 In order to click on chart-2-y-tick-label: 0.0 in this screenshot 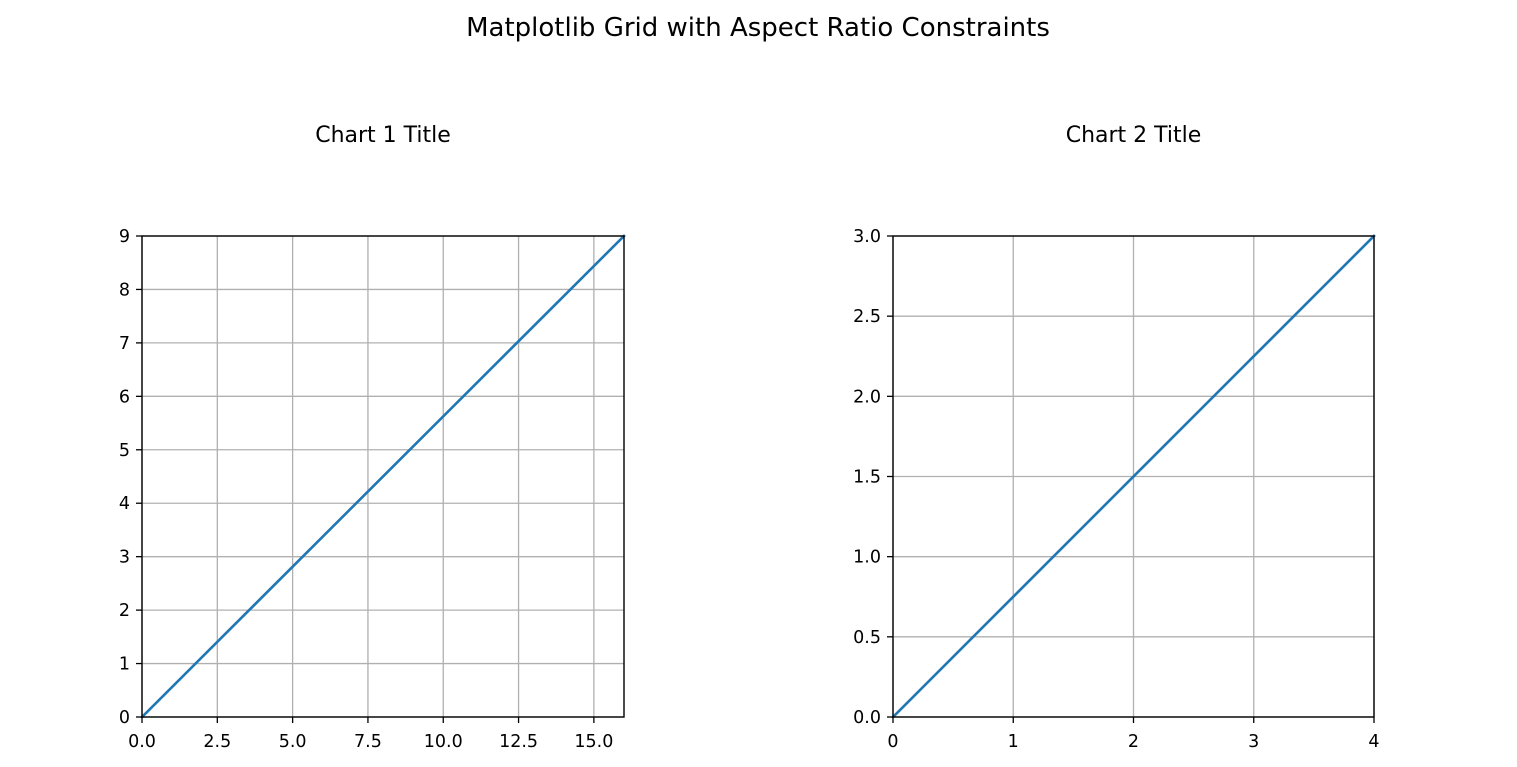, I will do `click(867, 718)`.